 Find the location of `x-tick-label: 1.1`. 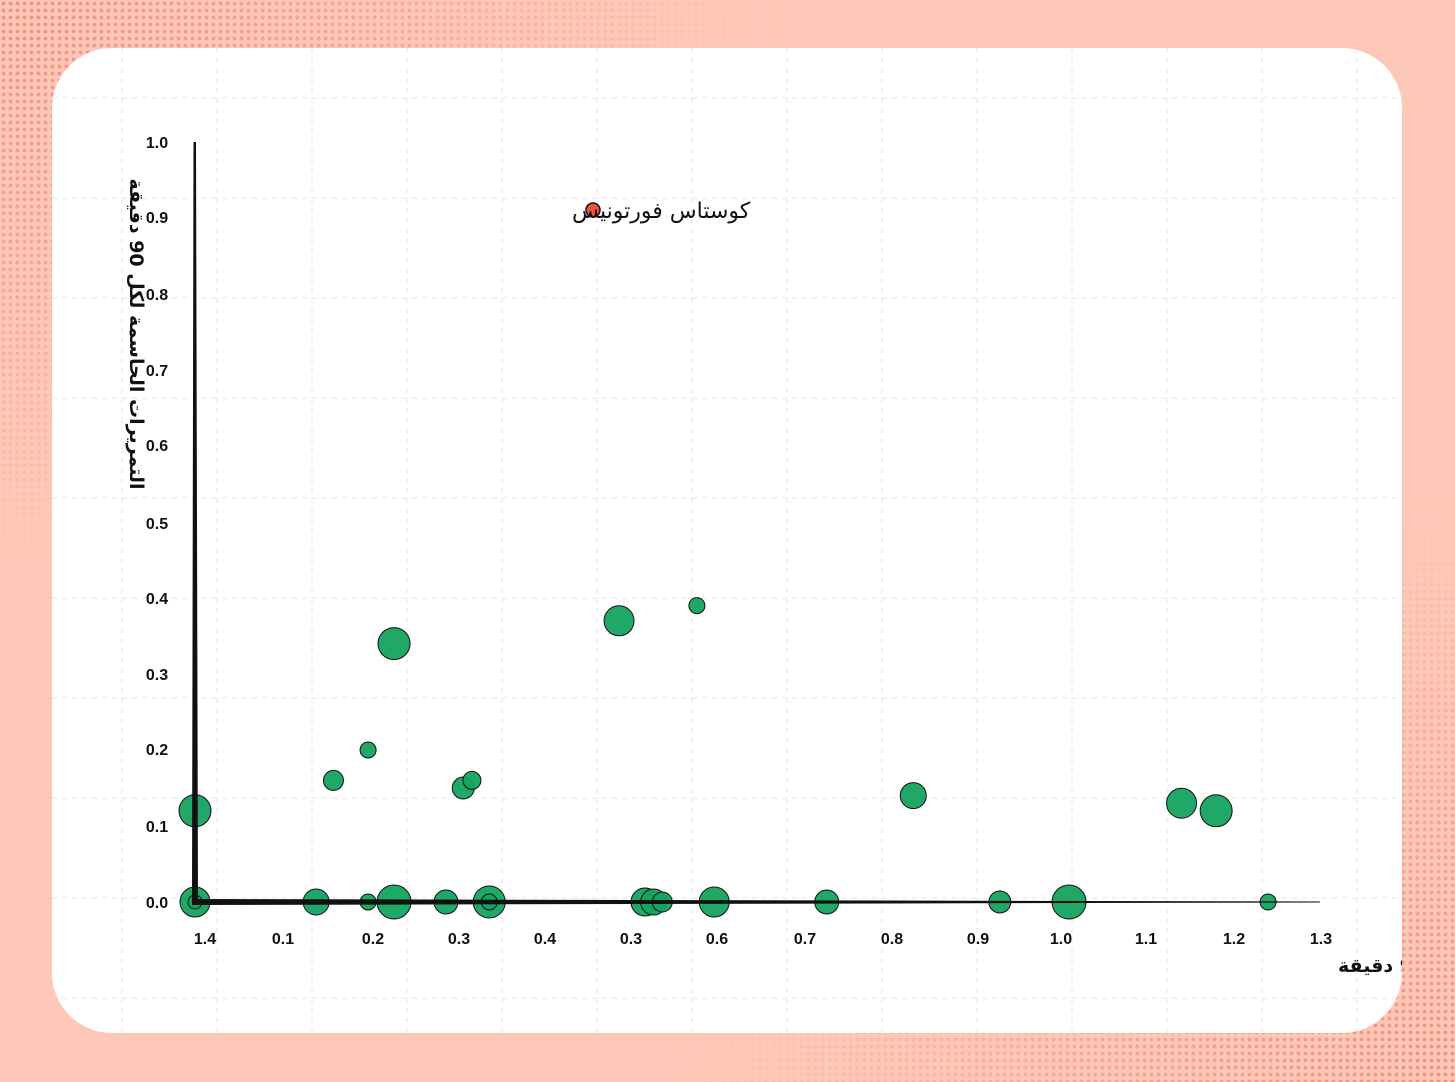

x-tick-label: 1.1 is located at coordinates (1146, 939).